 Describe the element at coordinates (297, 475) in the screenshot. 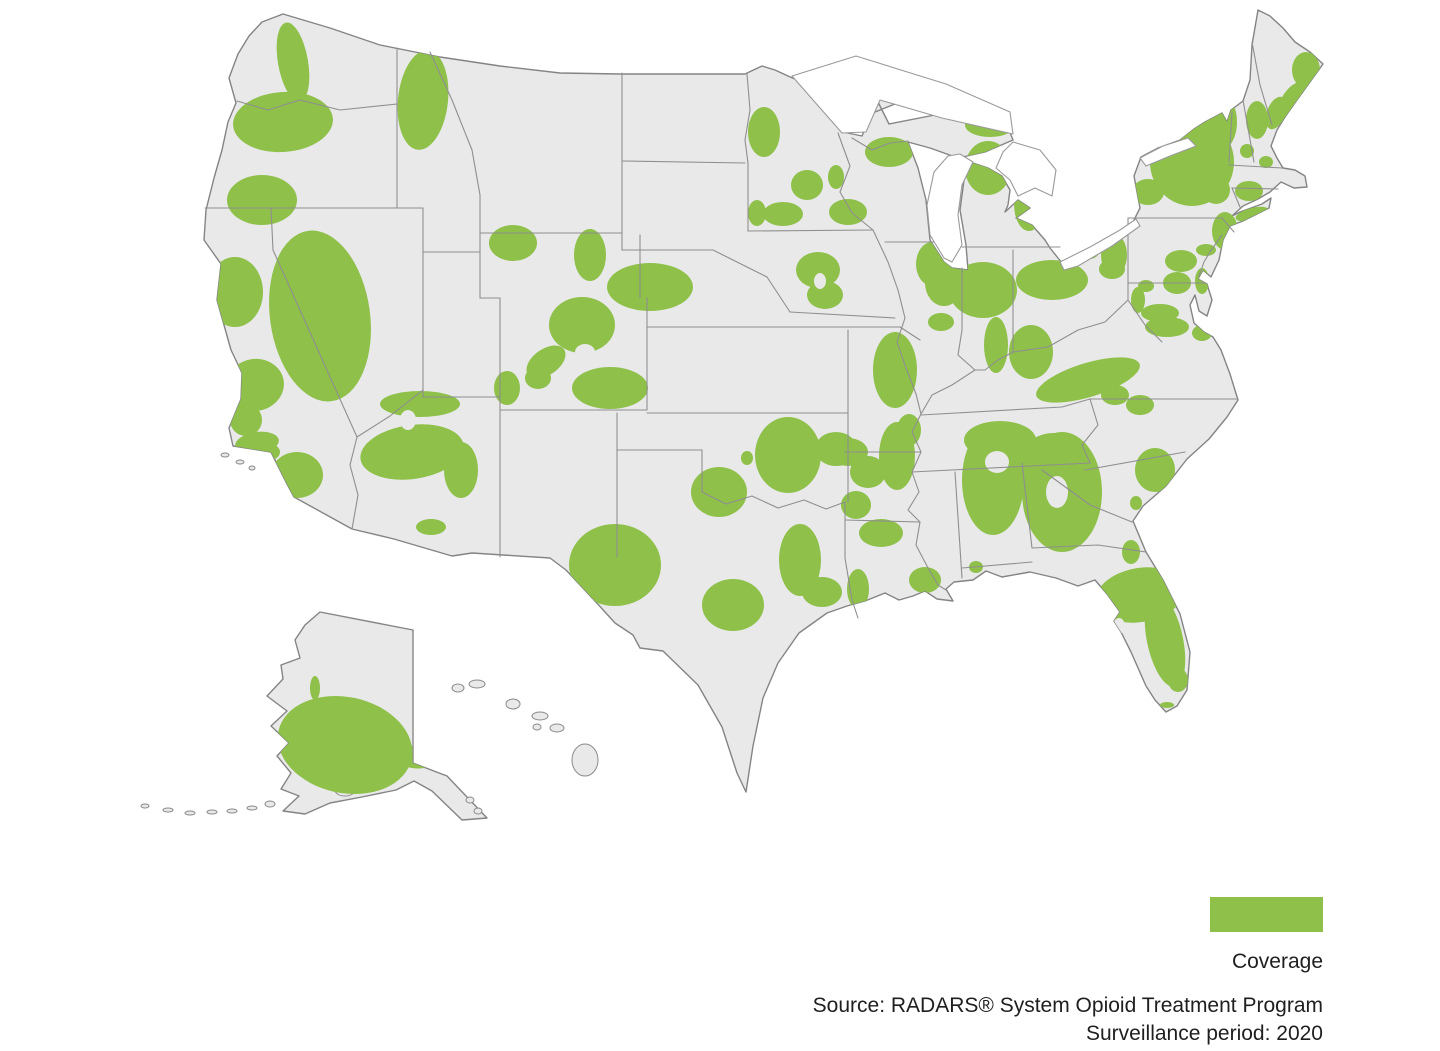

I see `coverage-region-san-diego-inland-ca` at that location.